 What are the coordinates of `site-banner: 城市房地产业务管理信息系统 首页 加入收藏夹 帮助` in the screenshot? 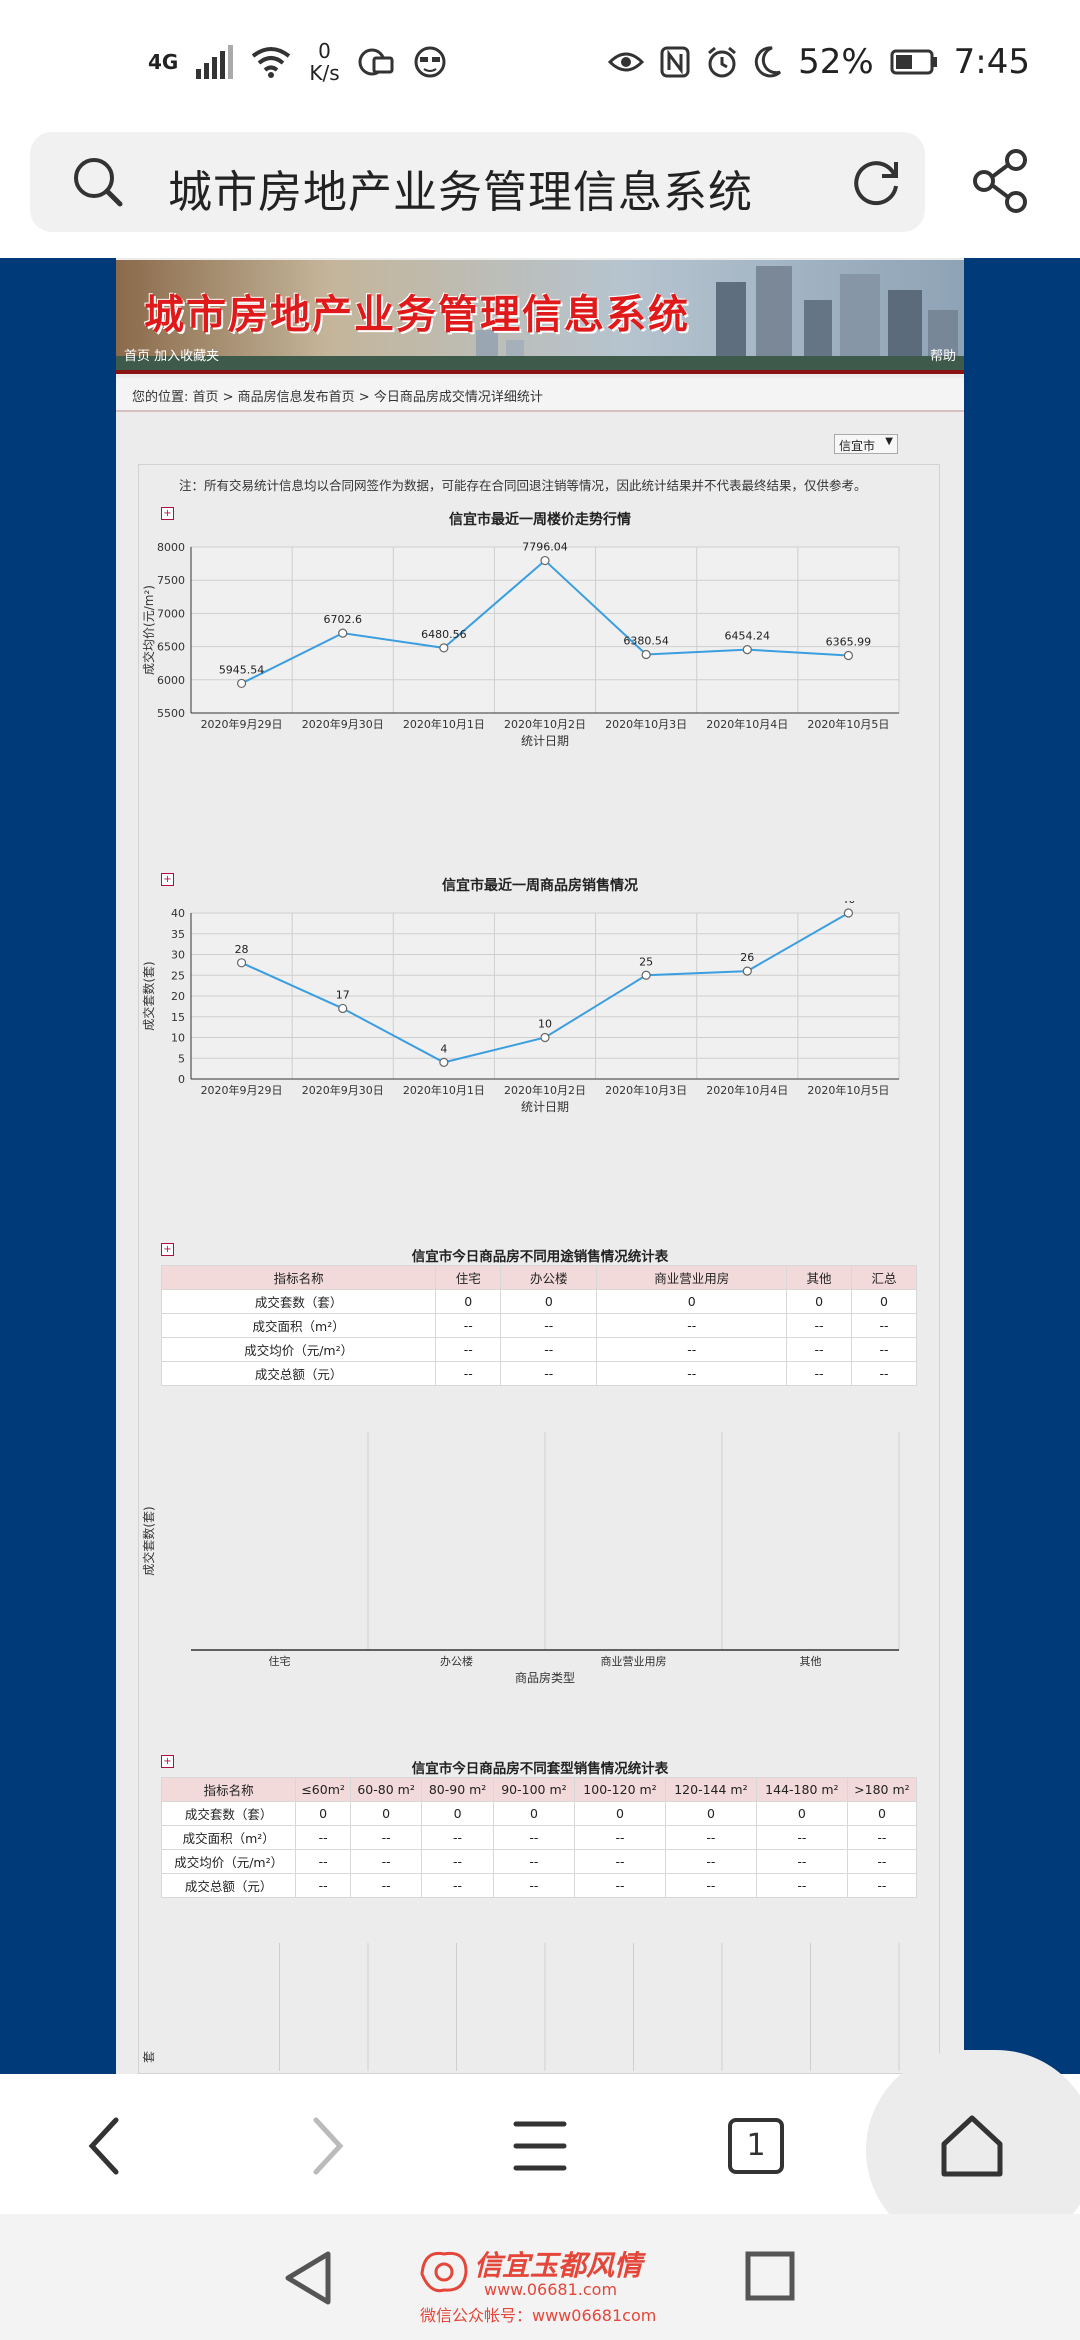 It's located at (540, 317).